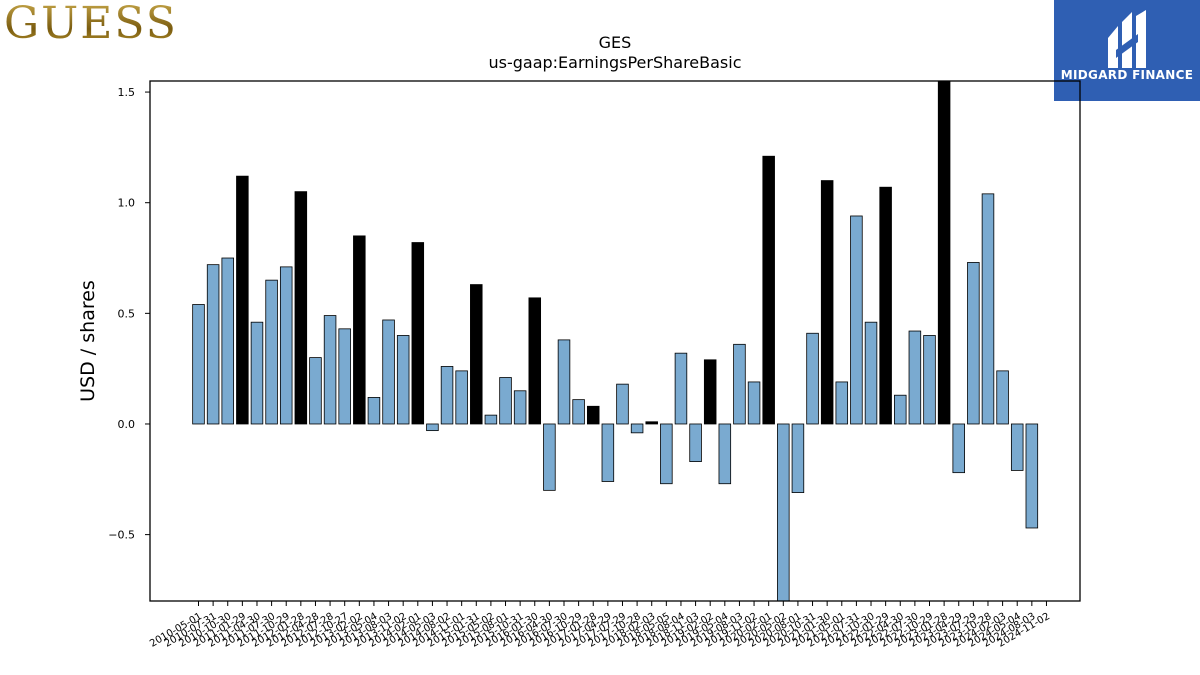 The image size is (1200, 675). Describe the element at coordinates (614, 62) in the screenshot. I see `chart-subtitle: us-gaap:EarningsPerShareBasic` at that location.